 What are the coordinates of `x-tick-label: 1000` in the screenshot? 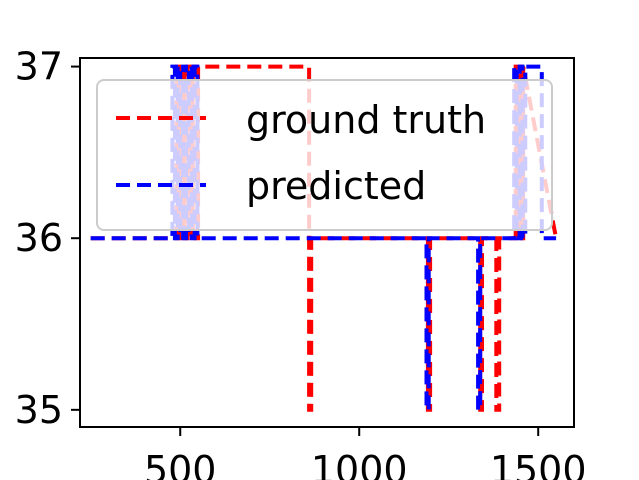 It's located at (359, 464).